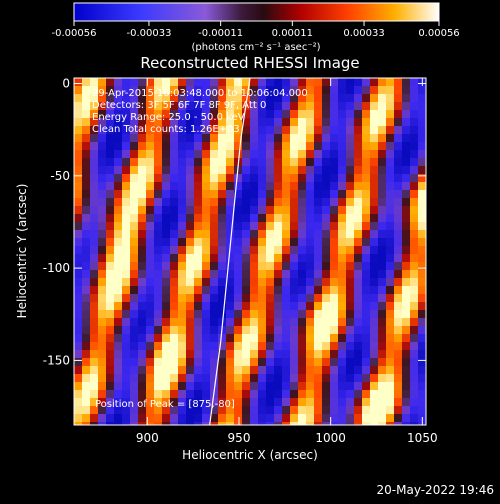  Describe the element at coordinates (74, 33) in the screenshot. I see `colorbar-tick-label-0: -0.00056` at that location.